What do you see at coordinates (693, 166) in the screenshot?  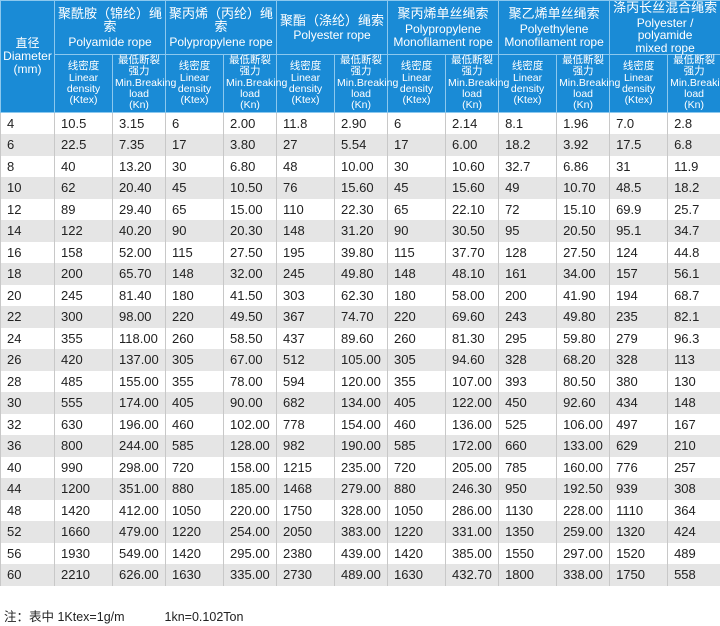 I see `value-cell: 11.9` at bounding box center [693, 166].